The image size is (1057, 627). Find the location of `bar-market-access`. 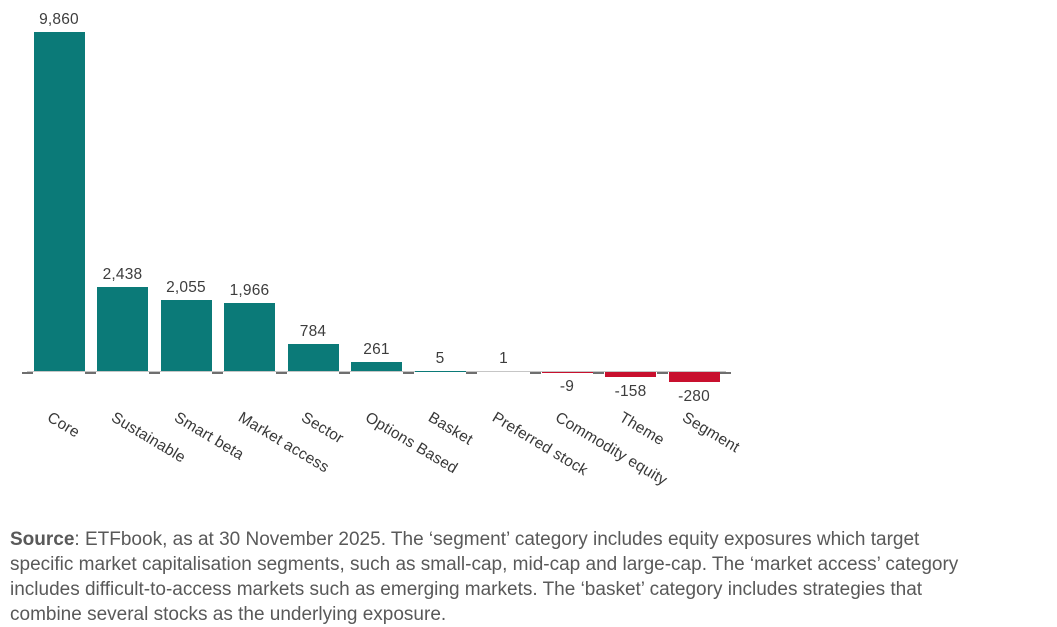

bar-market-access is located at coordinates (249, 337).